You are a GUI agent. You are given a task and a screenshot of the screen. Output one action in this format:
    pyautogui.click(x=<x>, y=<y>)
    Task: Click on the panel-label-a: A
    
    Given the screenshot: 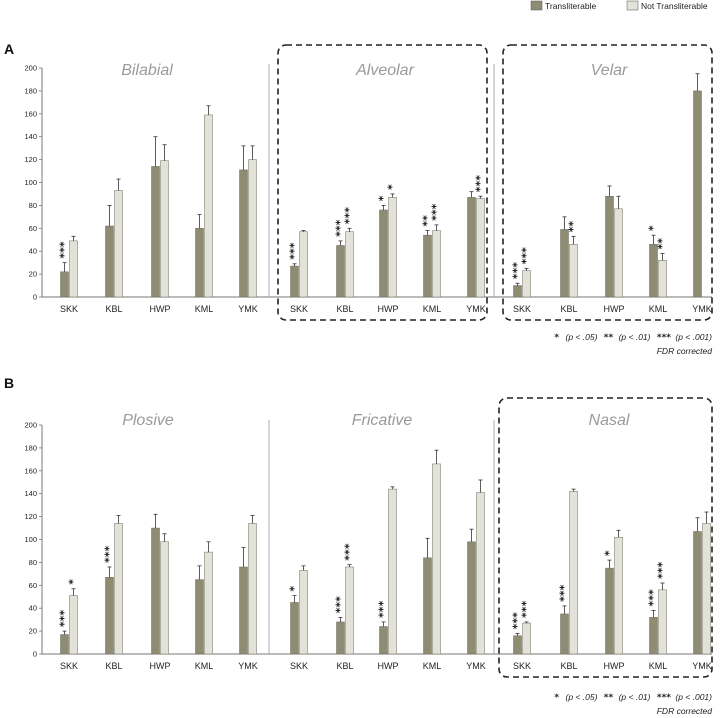 What is the action you would take?
    pyautogui.click(x=9, y=49)
    